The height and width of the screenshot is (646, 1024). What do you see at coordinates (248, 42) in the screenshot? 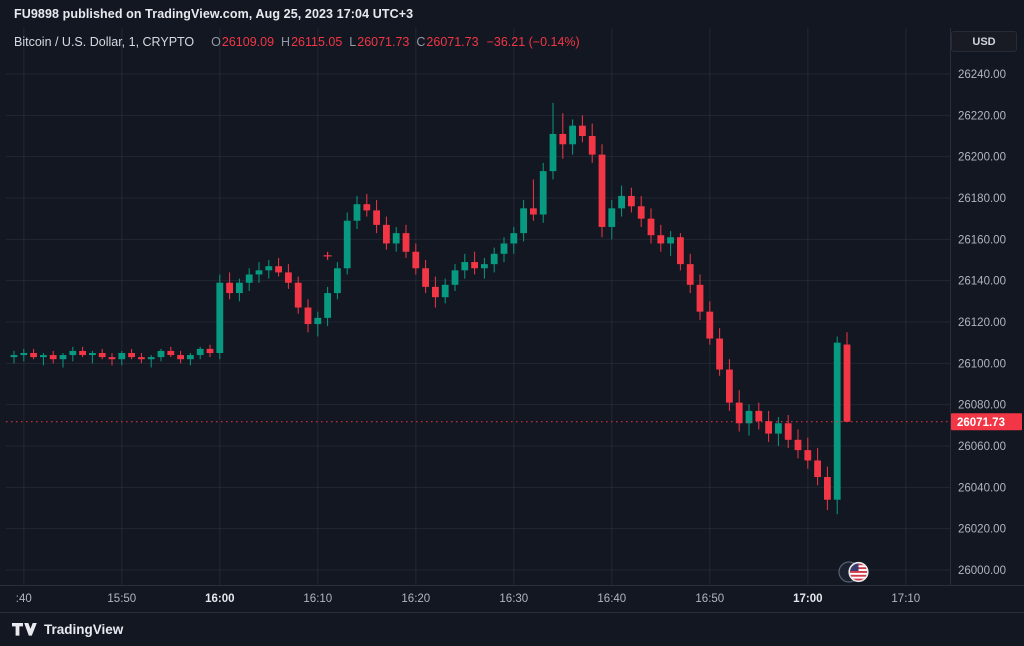
I see `open-value: 26109.09` at bounding box center [248, 42].